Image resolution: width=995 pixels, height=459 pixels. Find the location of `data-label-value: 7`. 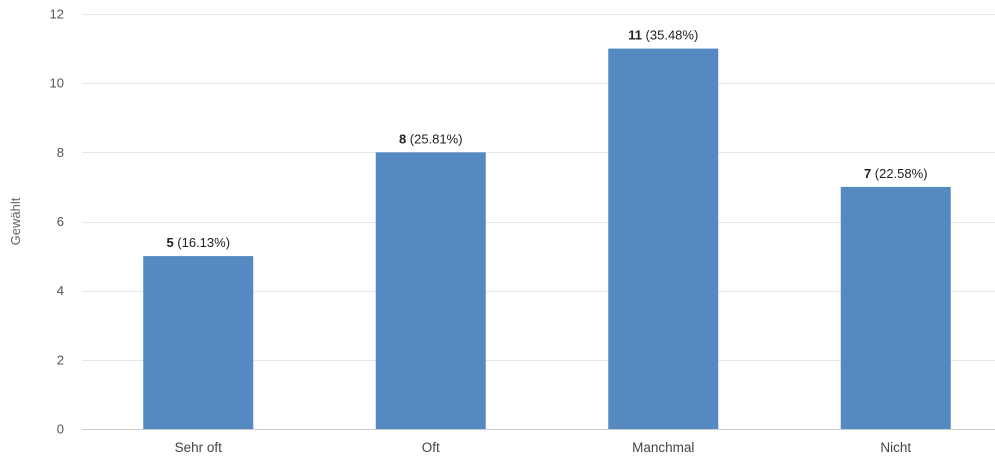

data-label-value: 7 is located at coordinates (867, 173).